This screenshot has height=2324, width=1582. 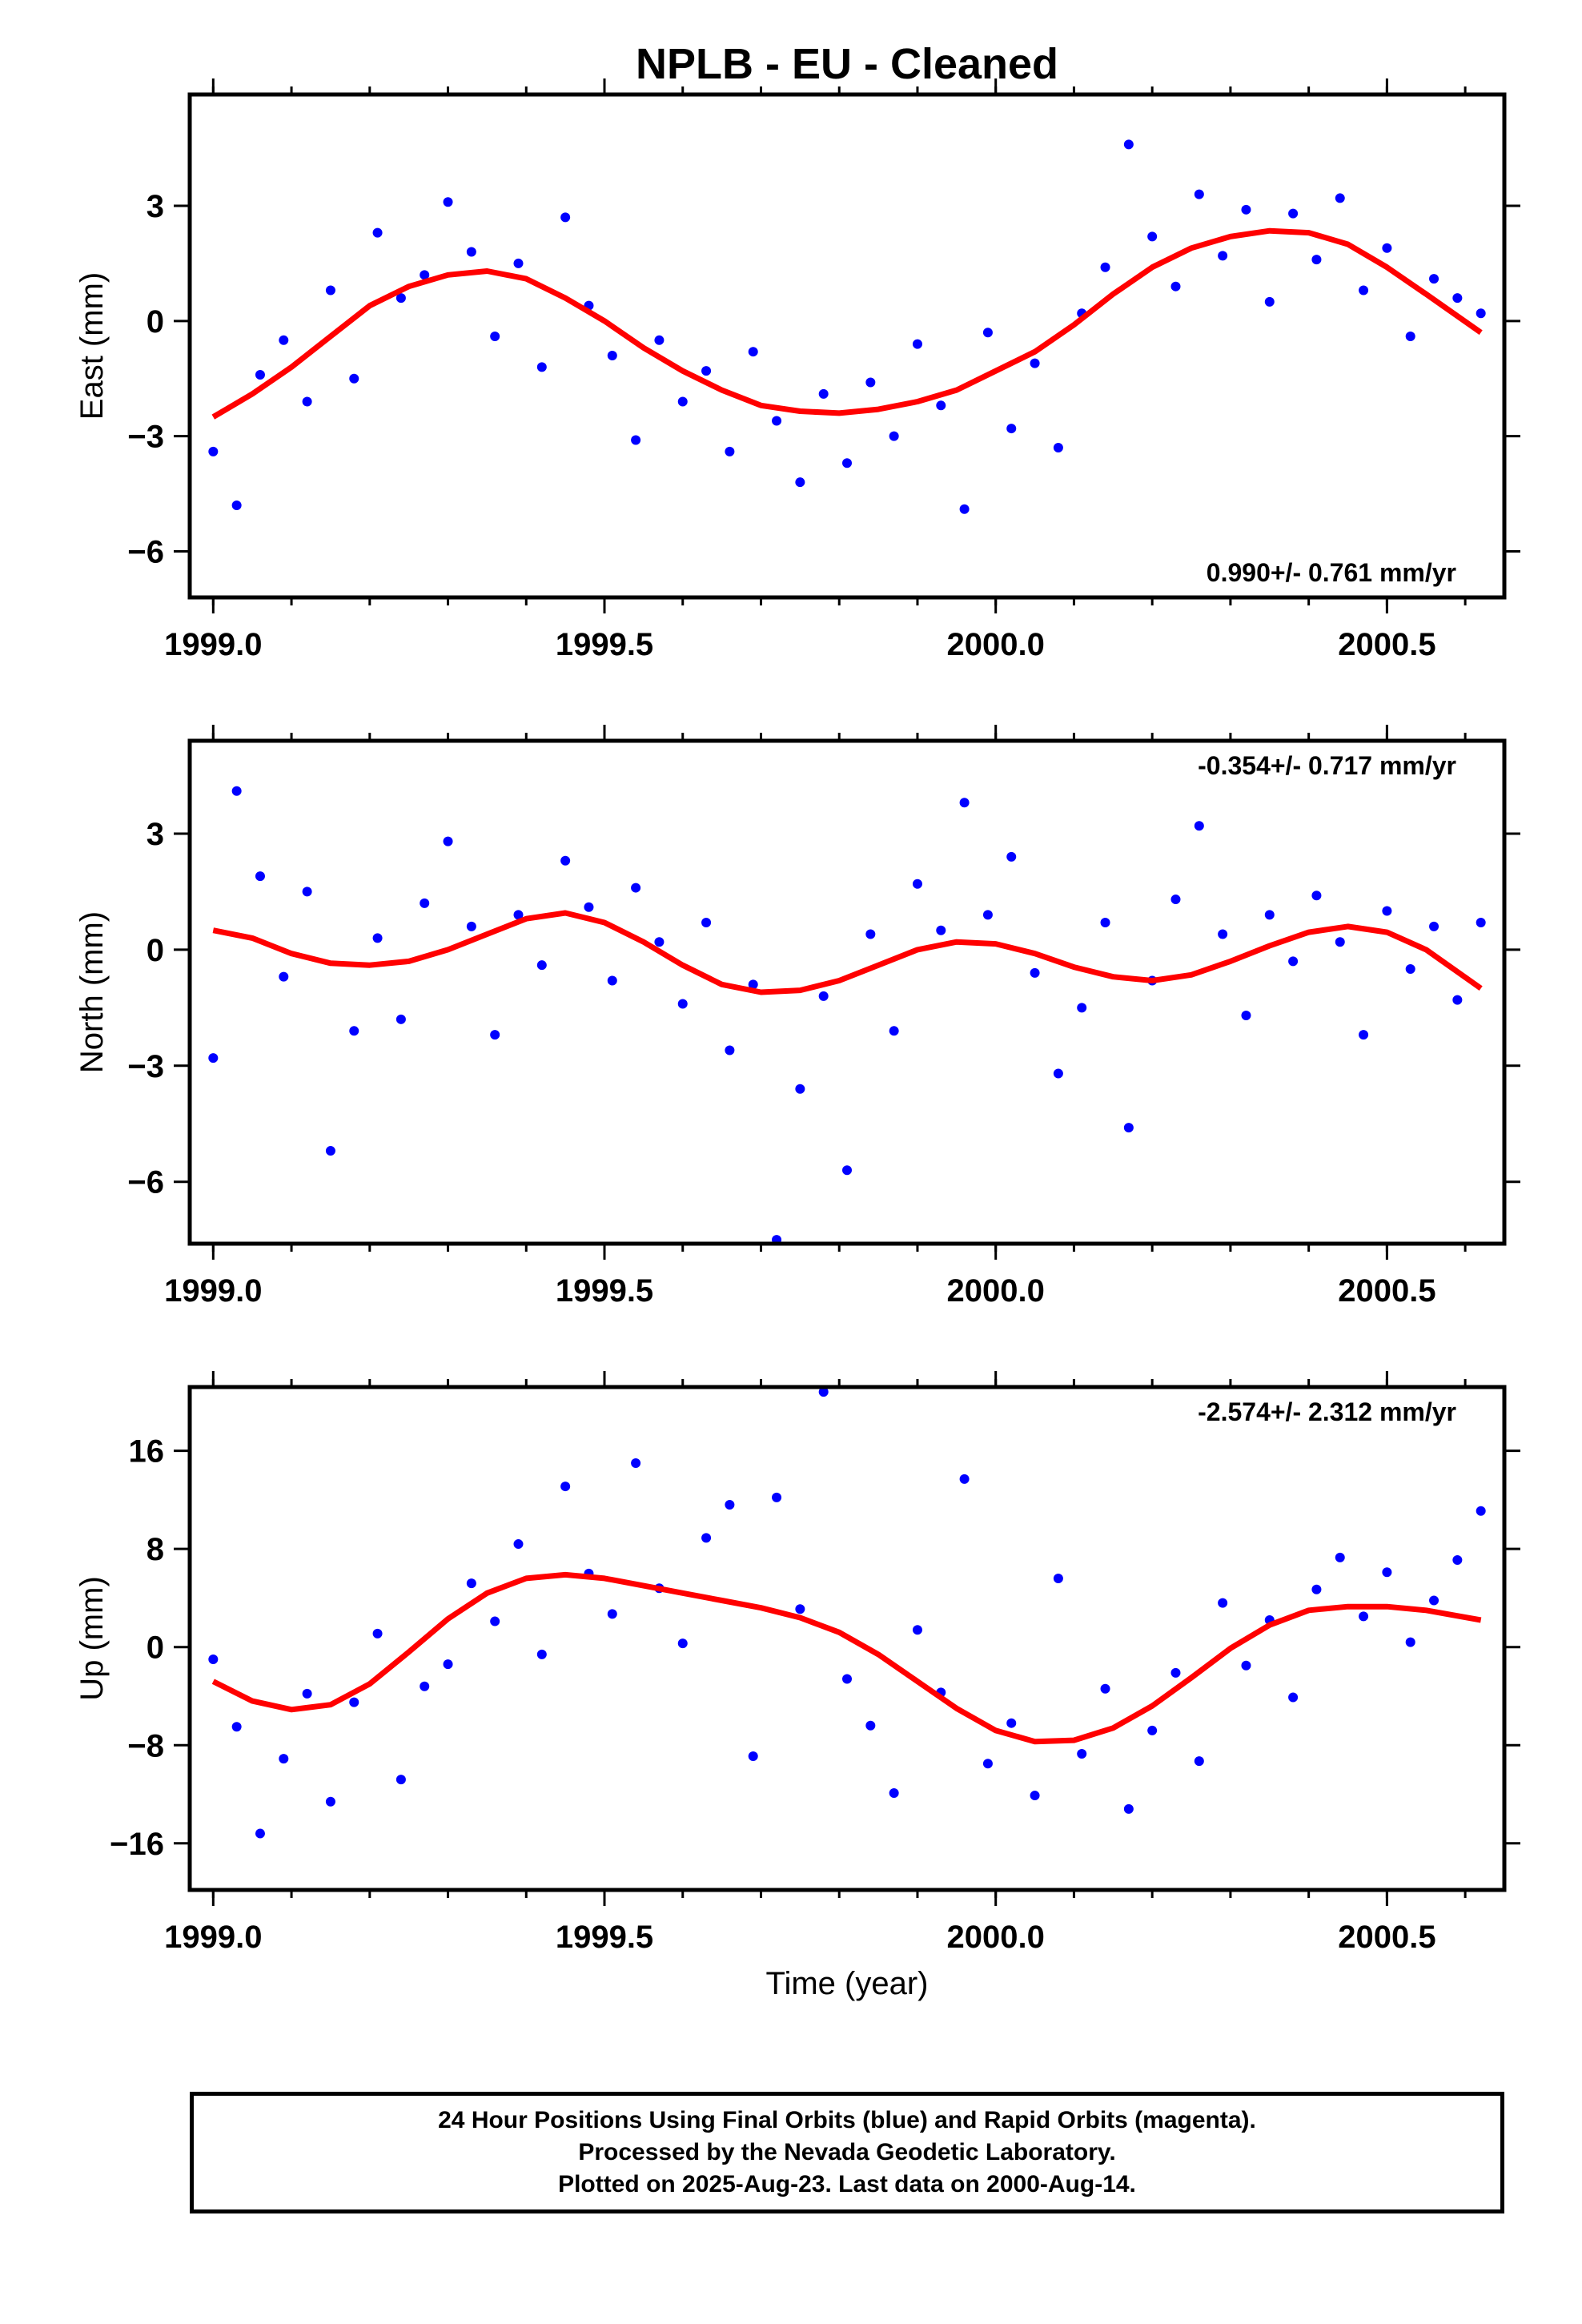 What do you see at coordinates (155, 322) in the screenshot?
I see `east-y-tick-label: 0` at bounding box center [155, 322].